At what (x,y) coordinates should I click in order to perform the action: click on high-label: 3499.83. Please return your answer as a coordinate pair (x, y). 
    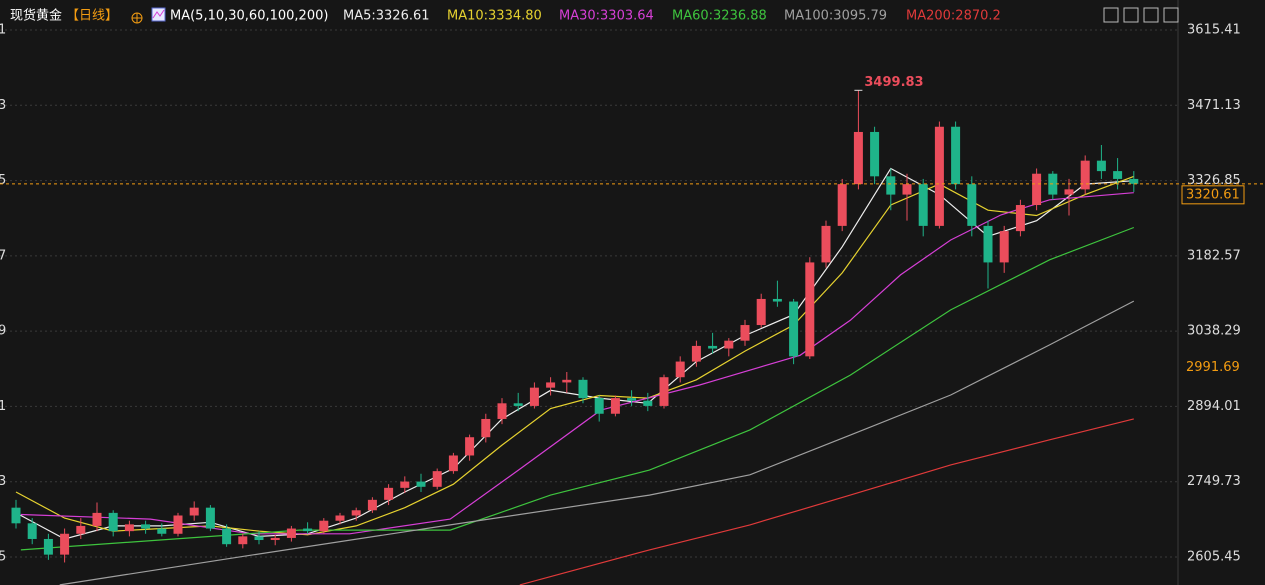
    Looking at the image, I should click on (893, 82).